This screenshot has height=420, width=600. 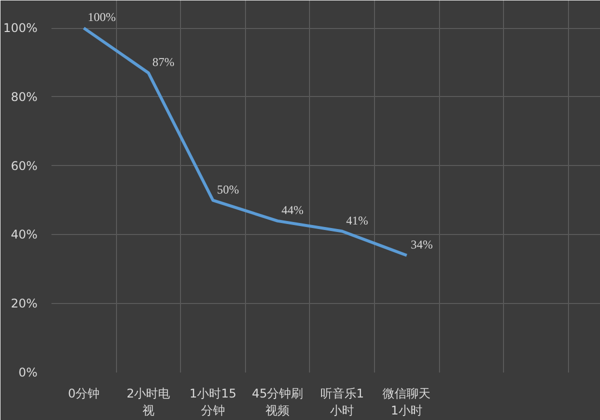 What do you see at coordinates (84, 393) in the screenshot?
I see `x-tick-label: 0分钟` at bounding box center [84, 393].